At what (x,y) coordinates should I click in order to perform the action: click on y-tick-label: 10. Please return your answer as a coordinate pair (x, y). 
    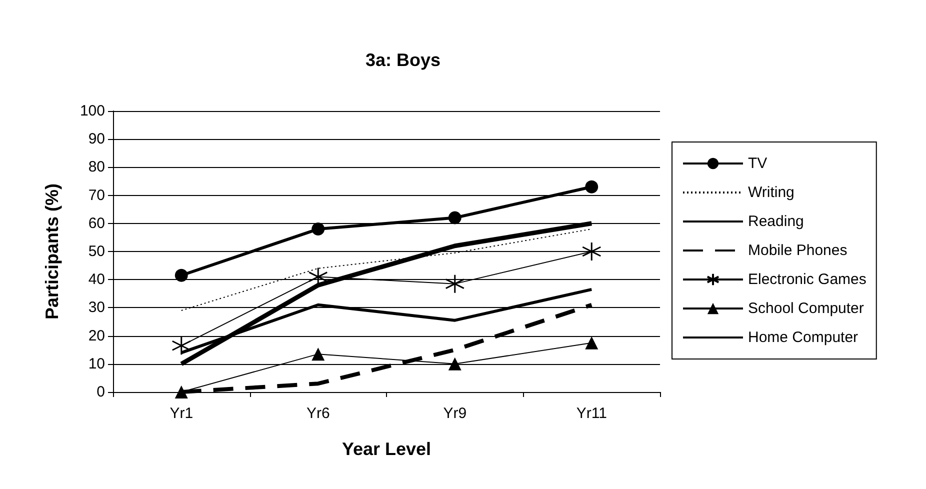
    Looking at the image, I should click on (96, 363).